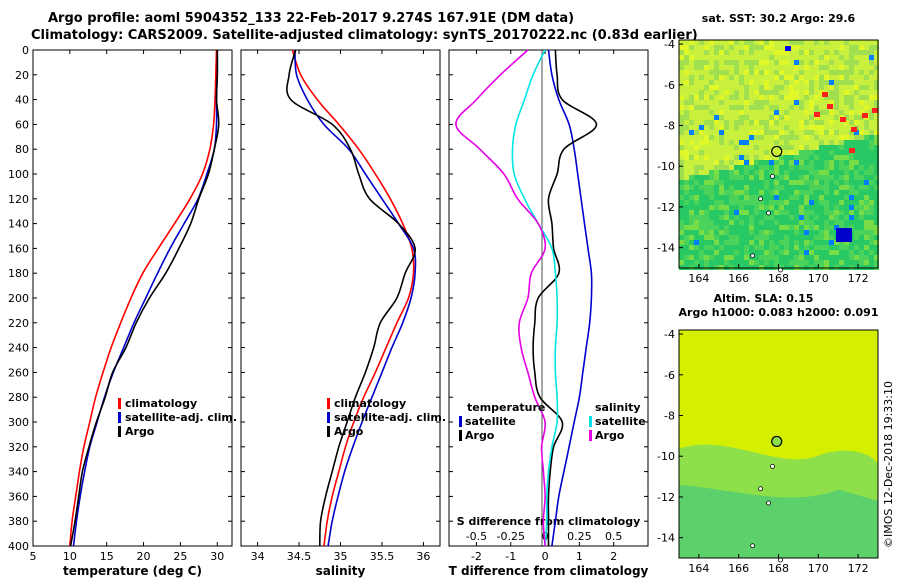  I want to click on x-tick-label: 5, so click(33, 556).